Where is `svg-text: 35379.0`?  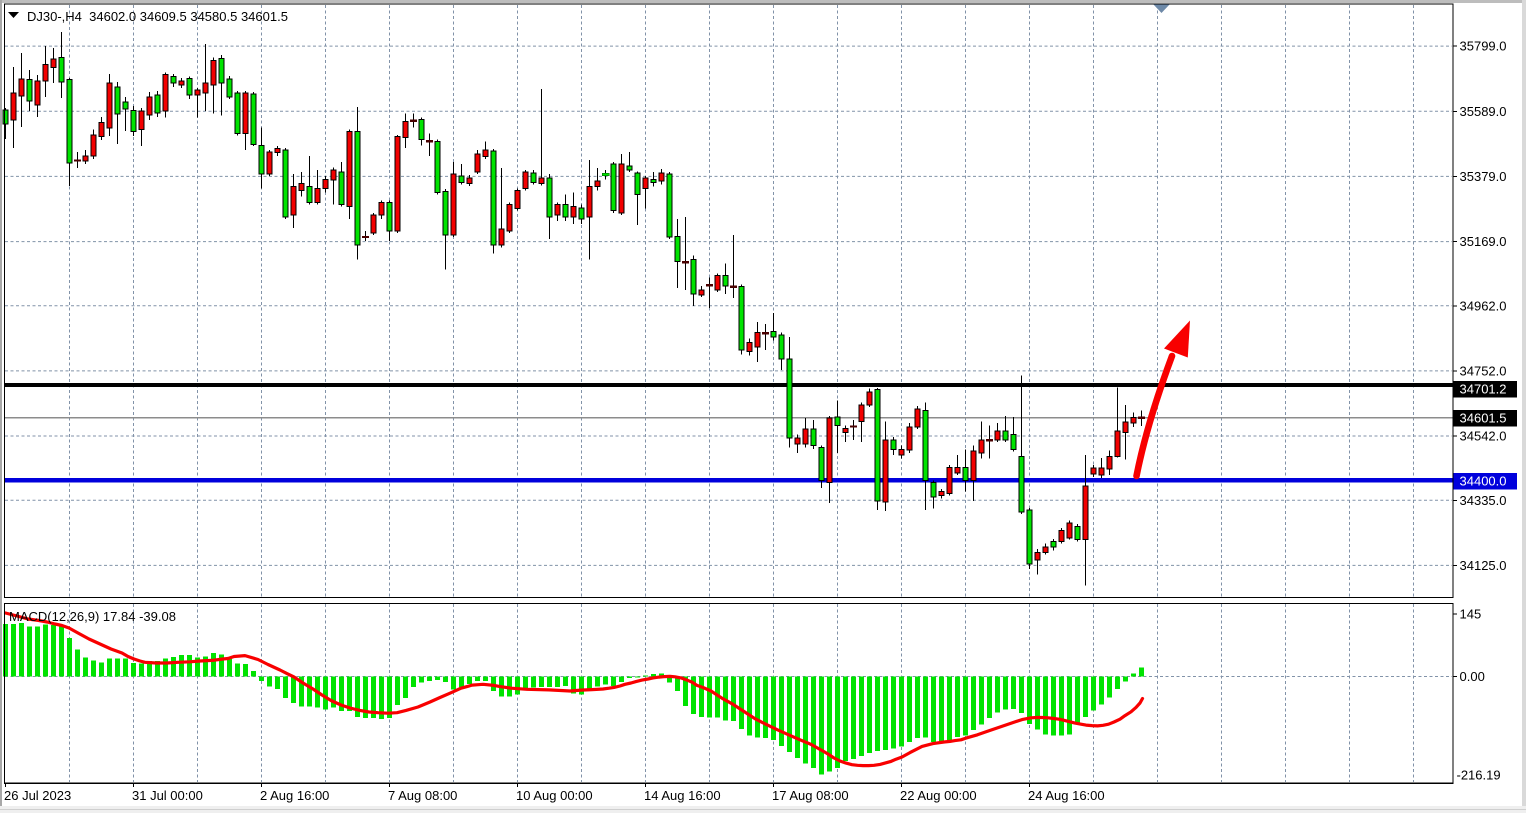
svg-text: 35379.0 is located at coordinates (1483, 176).